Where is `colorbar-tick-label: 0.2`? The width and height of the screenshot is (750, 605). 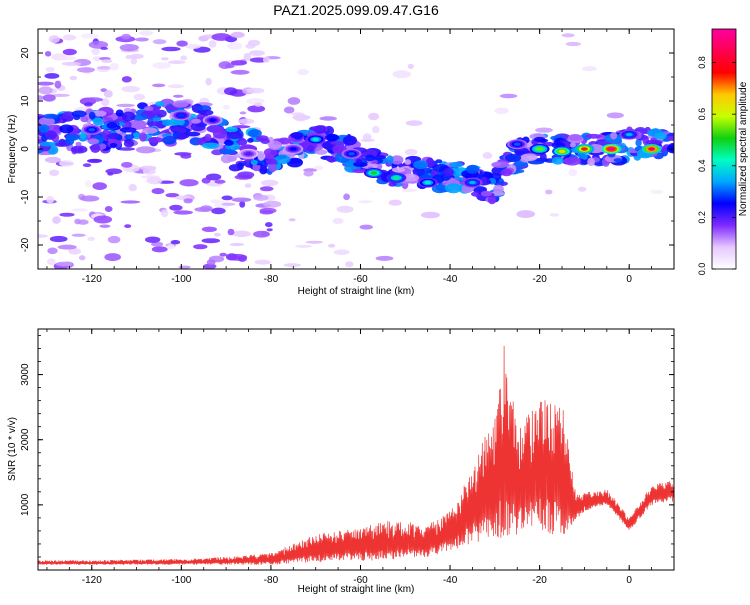
colorbar-tick-label: 0.2 is located at coordinates (702, 217).